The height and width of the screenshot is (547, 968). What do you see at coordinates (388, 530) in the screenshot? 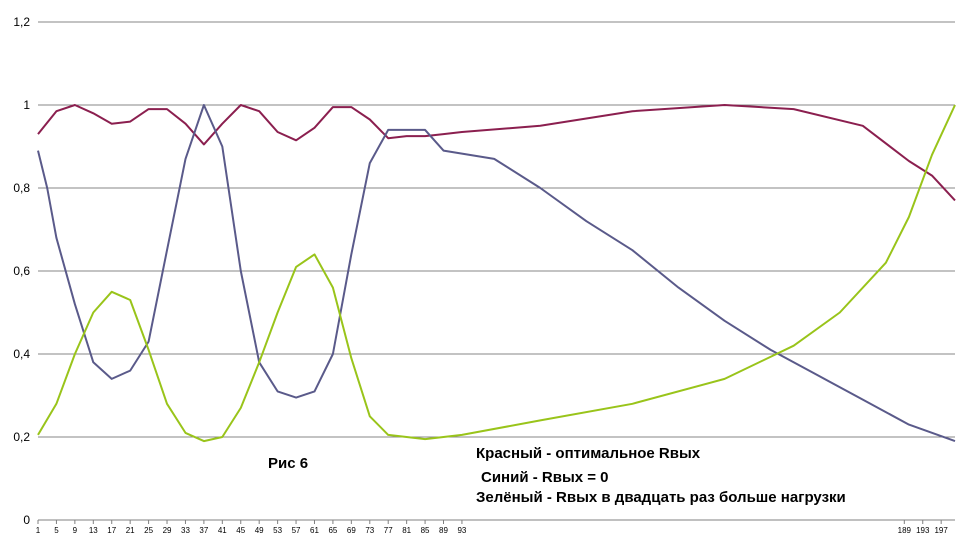
I see `x-tick-label: 77` at bounding box center [388, 530].